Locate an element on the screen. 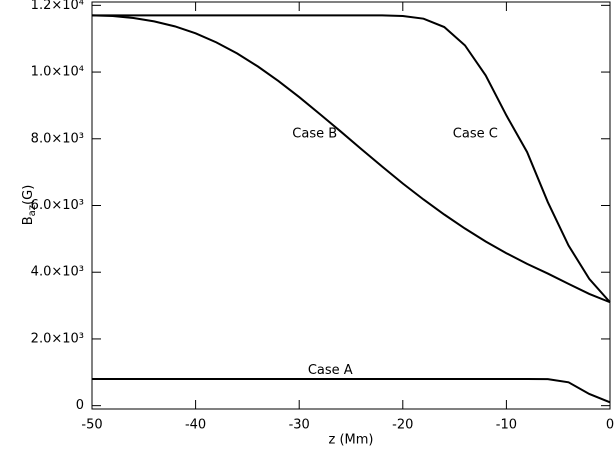 The width and height of the screenshot is (614, 455). y-tick-label: 2.0×10³ is located at coordinates (57, 338).